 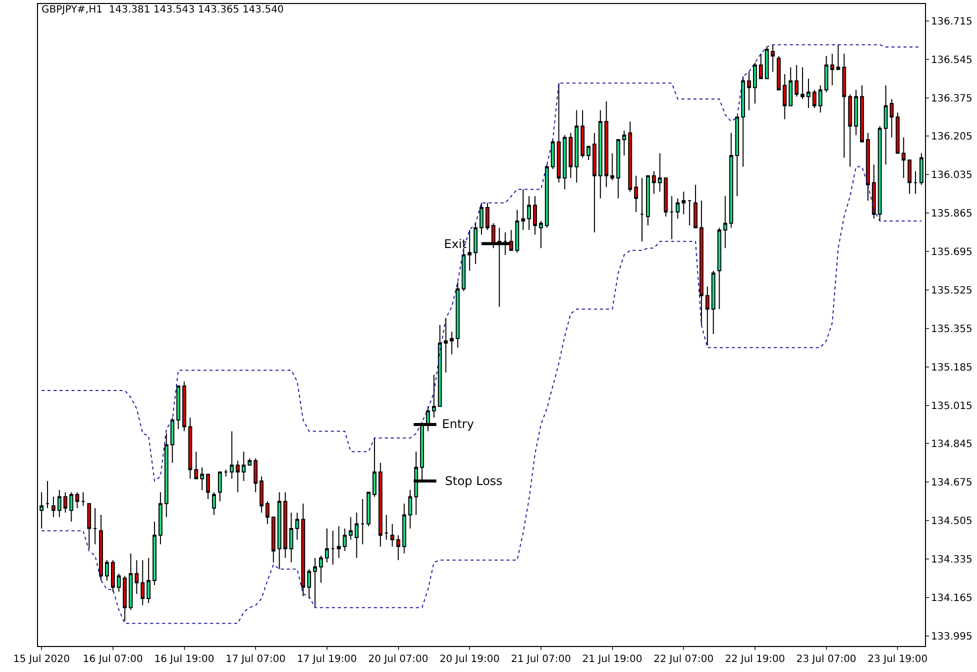 I want to click on y-tick-label: 134.335, so click(x=951, y=560).